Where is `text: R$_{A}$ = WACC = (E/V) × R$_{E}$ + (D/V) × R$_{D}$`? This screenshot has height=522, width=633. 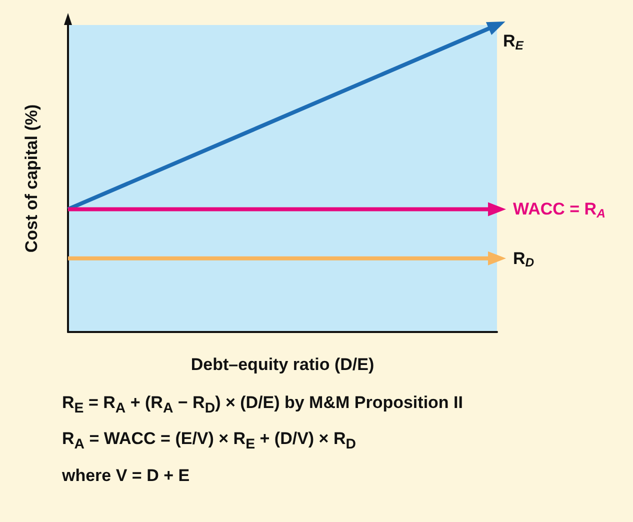
text: R$_{A}$ = WACC = (E/V) × R$_{E}$ + (D/V) × R$_{D}$ is located at coordinates (209, 441).